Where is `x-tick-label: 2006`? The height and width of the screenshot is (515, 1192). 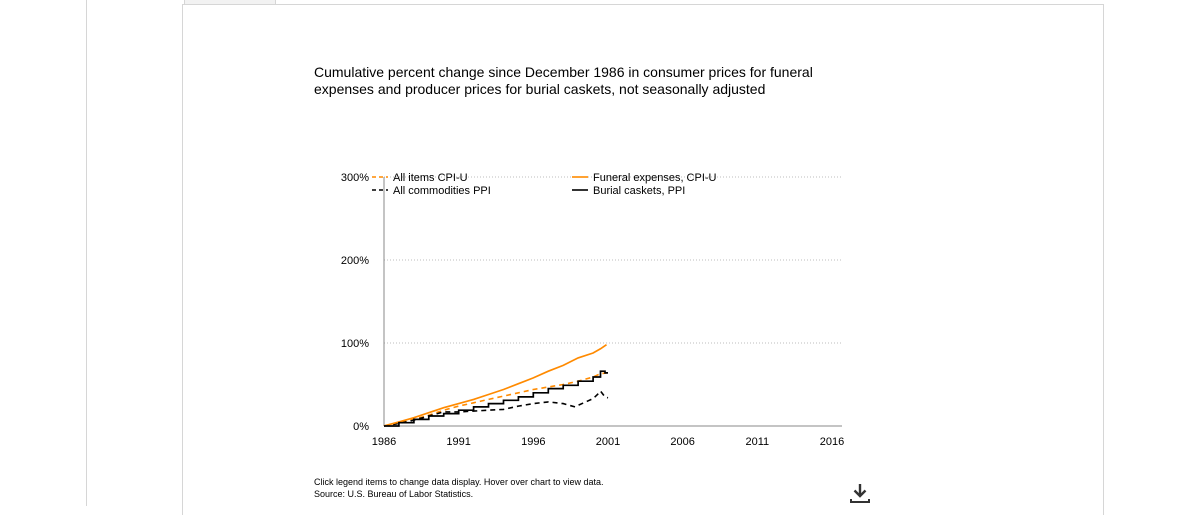
x-tick-label: 2006 is located at coordinates (682, 442).